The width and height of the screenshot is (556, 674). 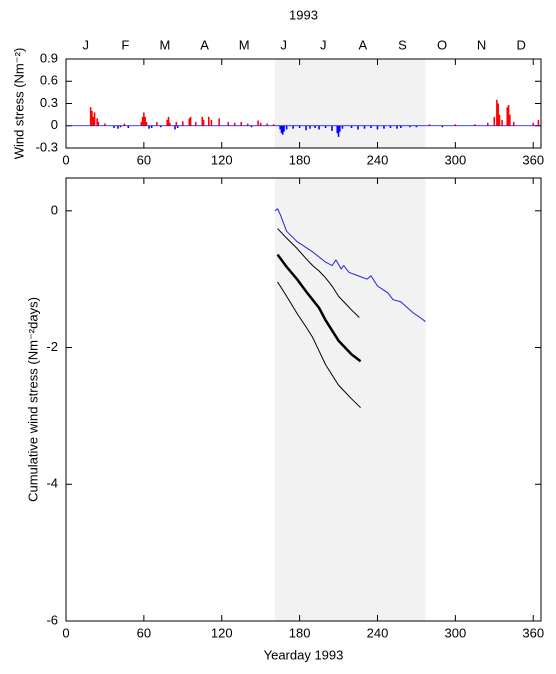 What do you see at coordinates (350, 103) in the screenshot?
I see `highlight-band` at bounding box center [350, 103].